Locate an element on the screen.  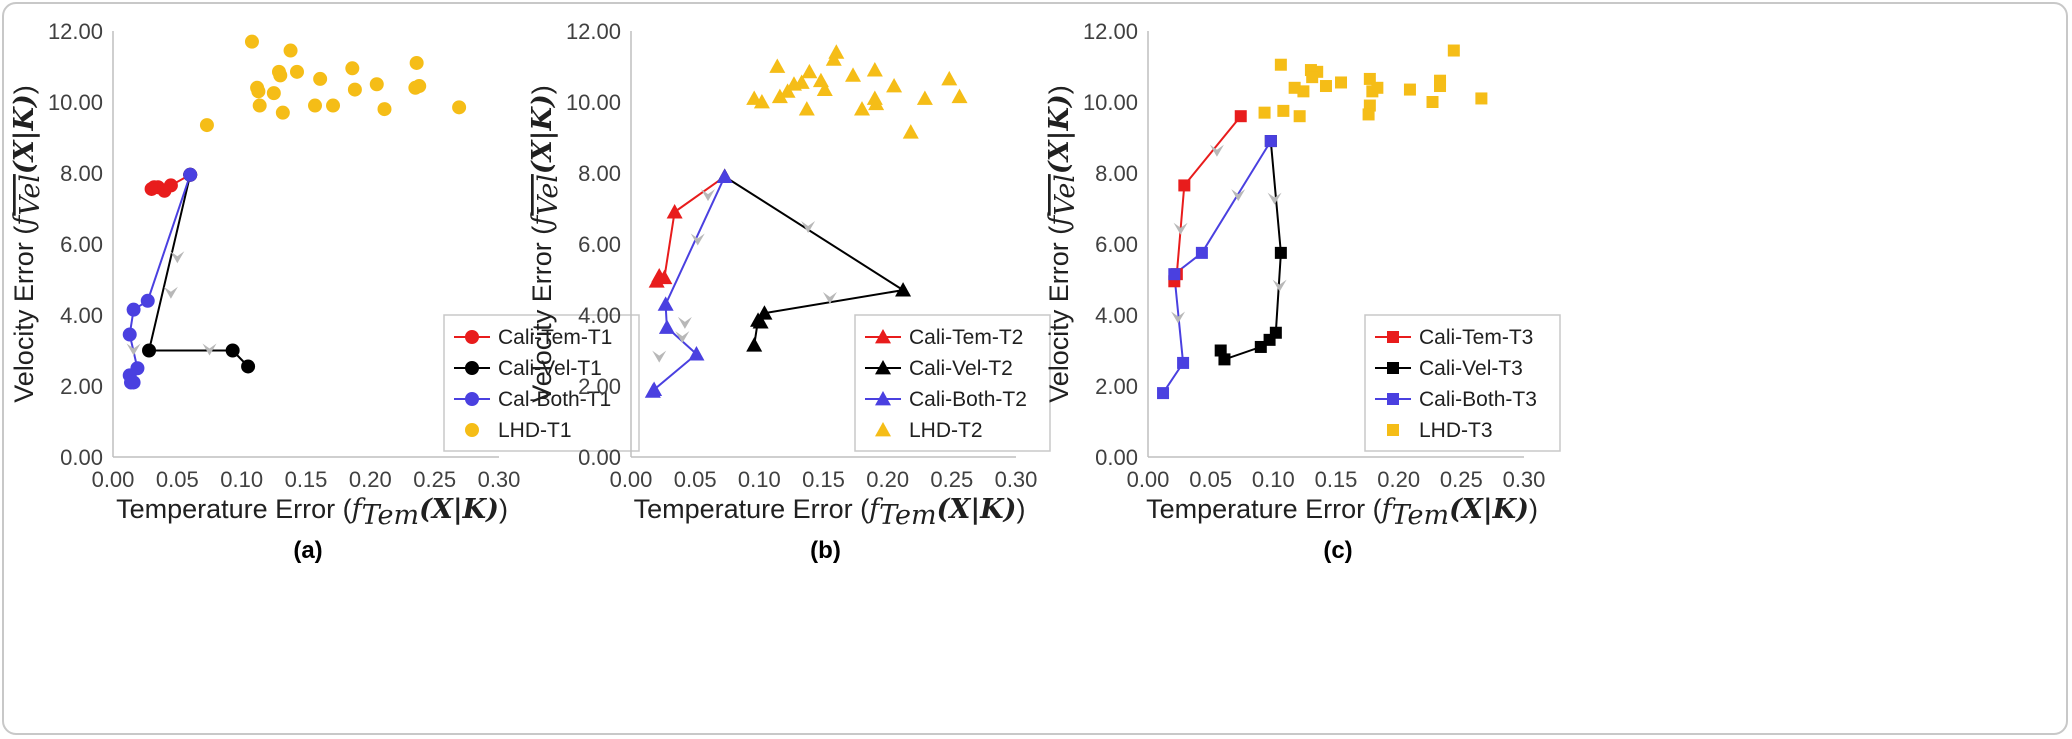
legend-label: Cali-Tem-T3 is located at coordinates (1476, 337).